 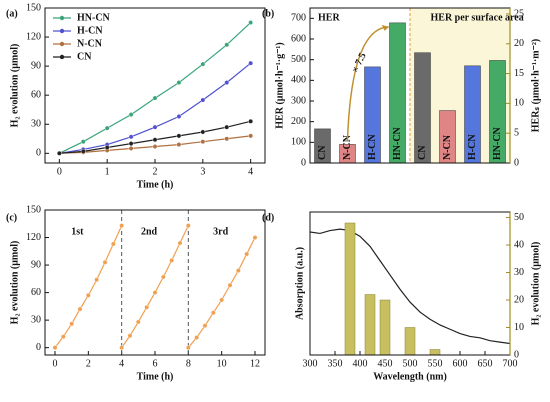 I want to click on x-tick-label: 1, so click(x=107, y=171).